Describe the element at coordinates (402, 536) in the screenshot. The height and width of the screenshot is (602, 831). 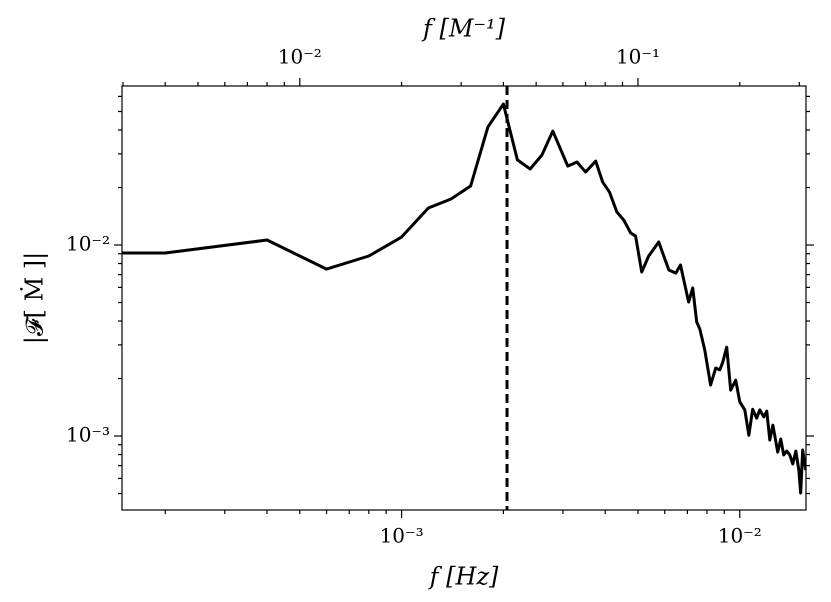
I see `x-tick-label: 10⁻³` at that location.